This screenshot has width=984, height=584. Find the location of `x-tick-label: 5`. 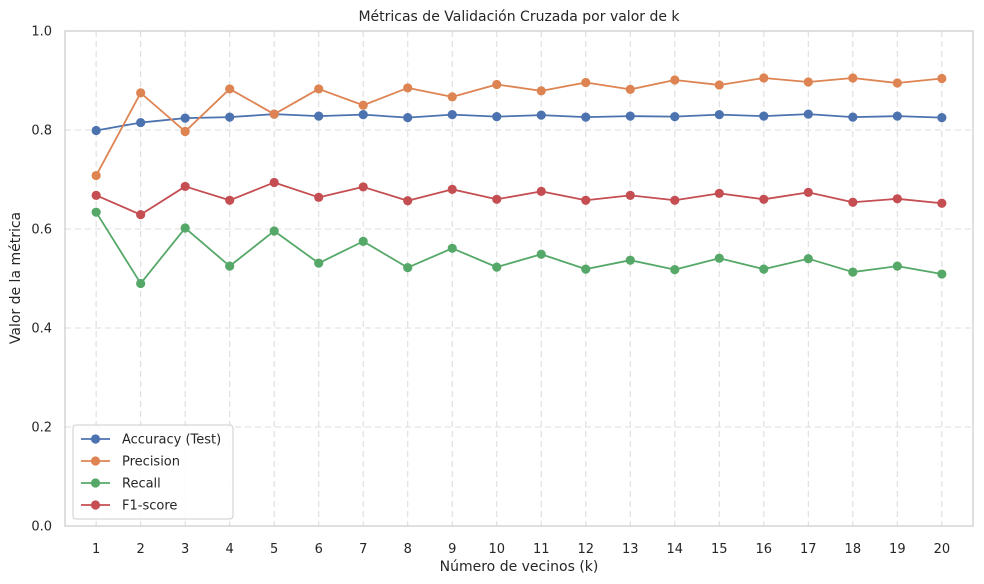

x-tick-label: 5 is located at coordinates (274, 549).